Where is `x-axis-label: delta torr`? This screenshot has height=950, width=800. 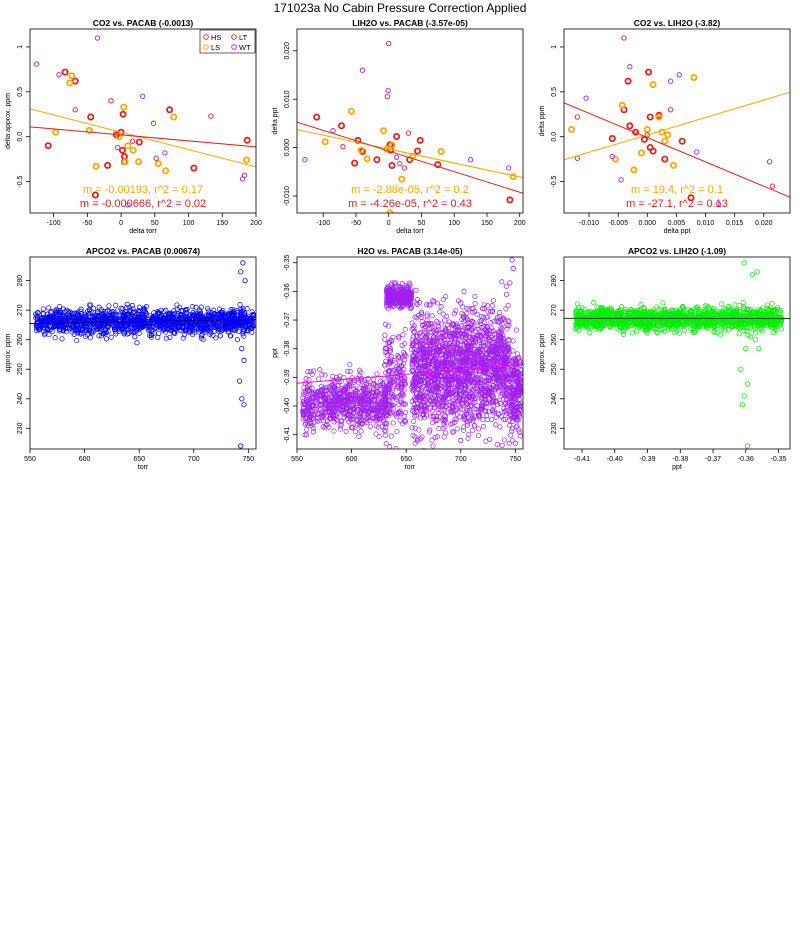
x-axis-label: delta torr is located at coordinates (143, 231).